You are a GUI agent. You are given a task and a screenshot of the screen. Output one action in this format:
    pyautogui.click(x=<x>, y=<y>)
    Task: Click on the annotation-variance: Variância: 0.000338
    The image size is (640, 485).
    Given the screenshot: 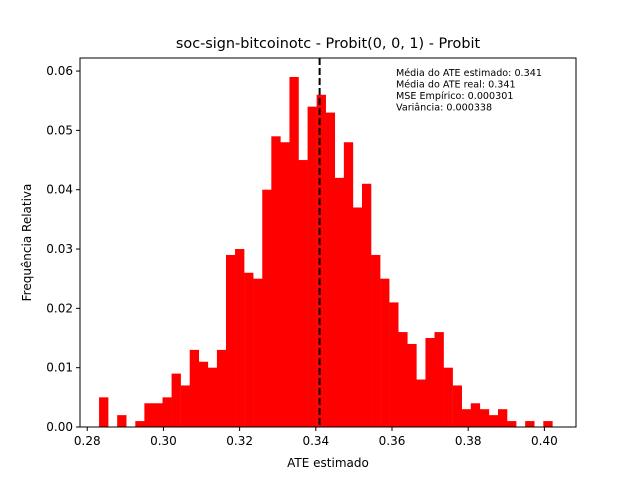 What is the action you would take?
    pyautogui.click(x=444, y=108)
    